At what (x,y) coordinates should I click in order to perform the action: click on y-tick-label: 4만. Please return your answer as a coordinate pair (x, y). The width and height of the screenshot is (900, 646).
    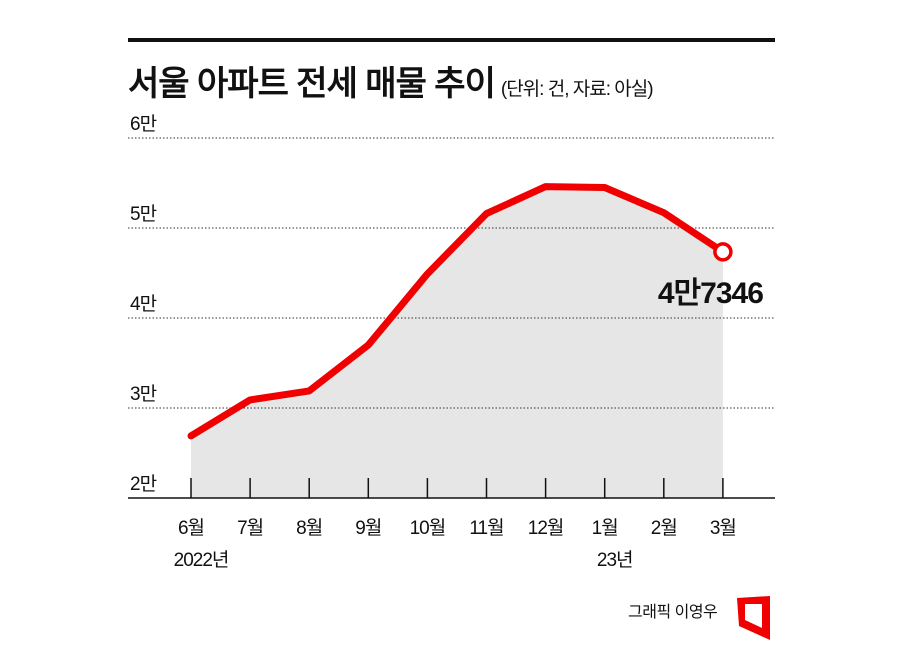
    Looking at the image, I should click on (143, 304).